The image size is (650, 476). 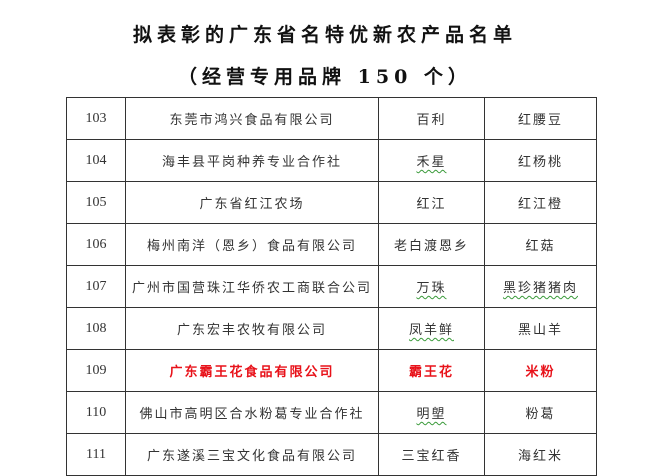 I want to click on brand-name: 明塱, so click(x=431, y=414).